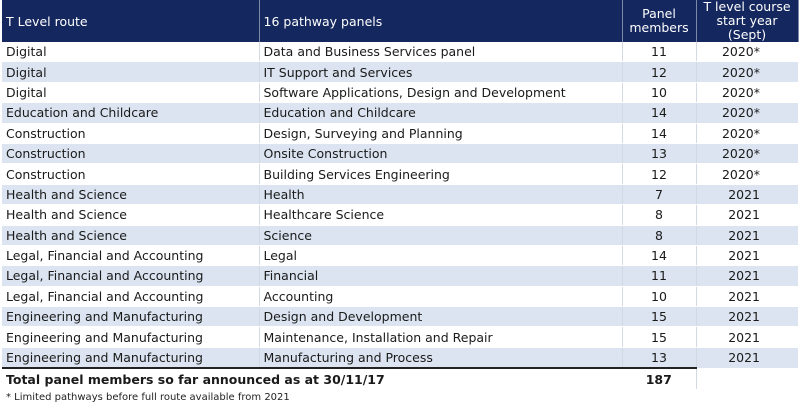 The height and width of the screenshot is (403, 800). I want to click on header-members: Panel members, so click(659, 21).